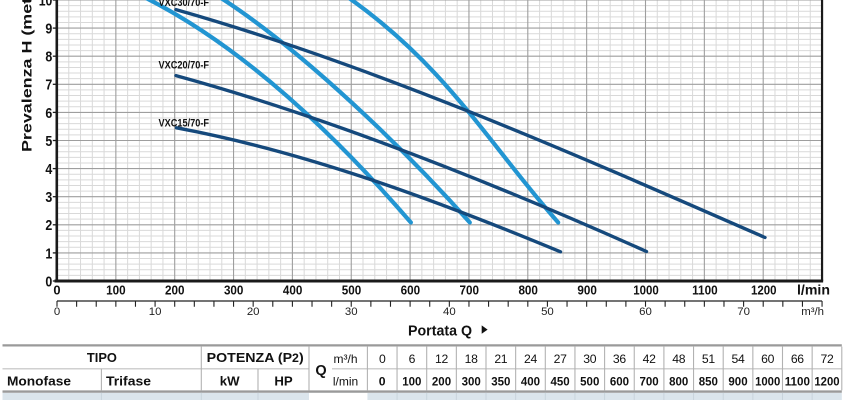 The height and width of the screenshot is (400, 848). What do you see at coordinates (500, 359) in the screenshot?
I see `svg-text: 21` at bounding box center [500, 359].